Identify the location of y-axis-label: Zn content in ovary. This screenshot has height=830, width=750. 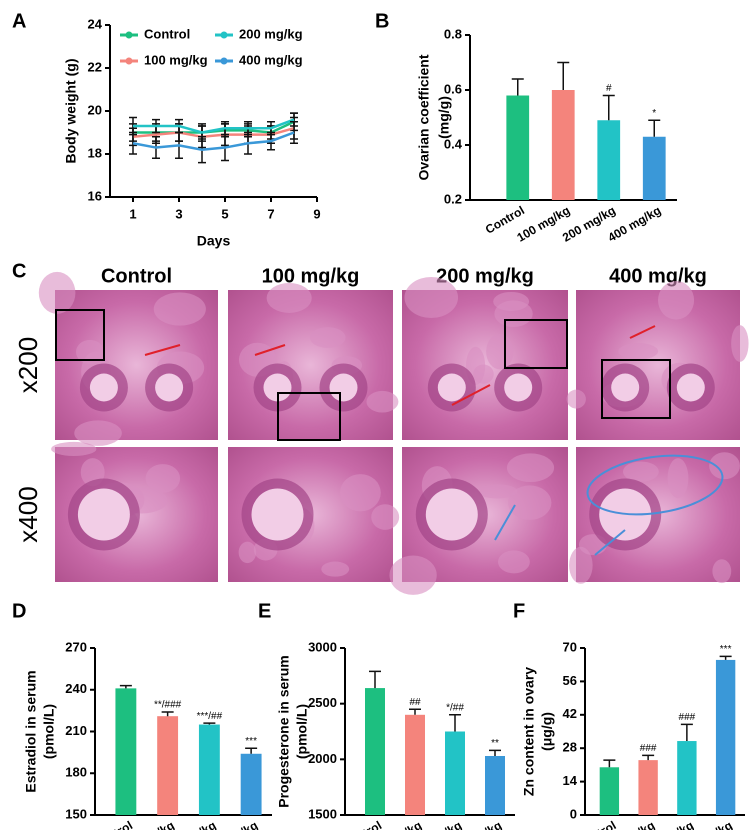
(529, 731).